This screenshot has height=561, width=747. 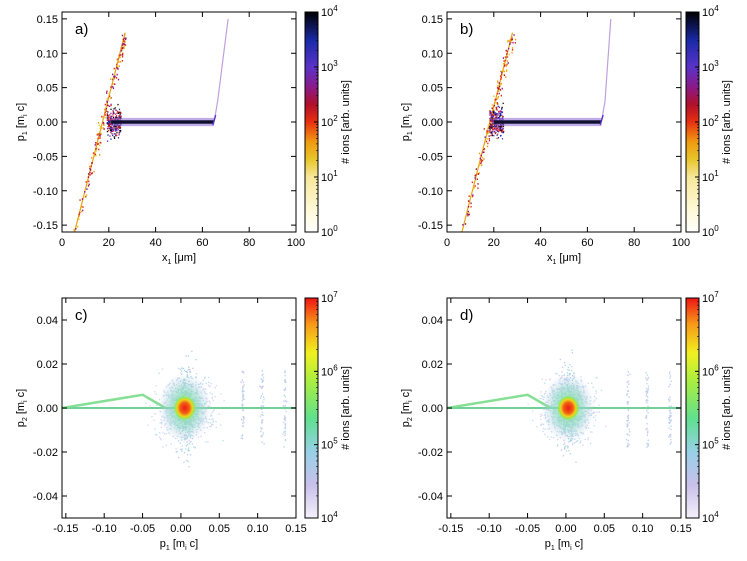 I want to click on x-tick-label: 60, so click(x=202, y=243).